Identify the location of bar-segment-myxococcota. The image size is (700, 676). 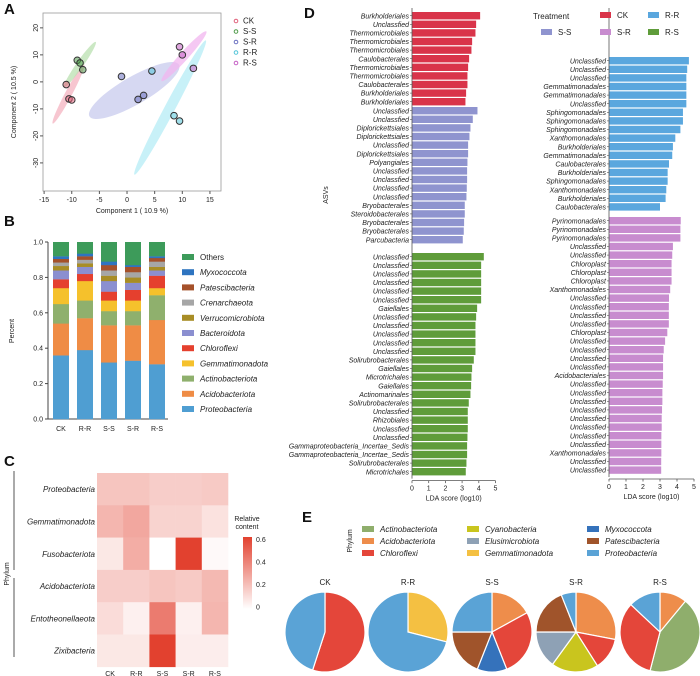
(61, 258).